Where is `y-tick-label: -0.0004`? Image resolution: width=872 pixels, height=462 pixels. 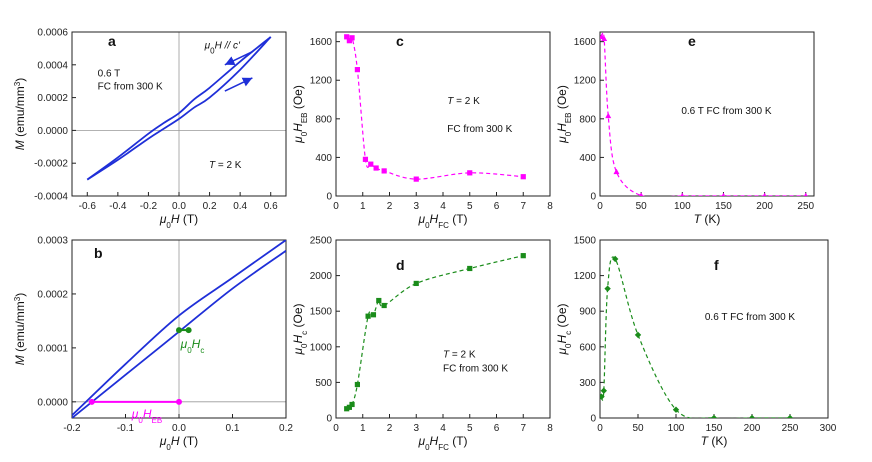
y-tick-label: -0.0004 is located at coordinates (51, 197).